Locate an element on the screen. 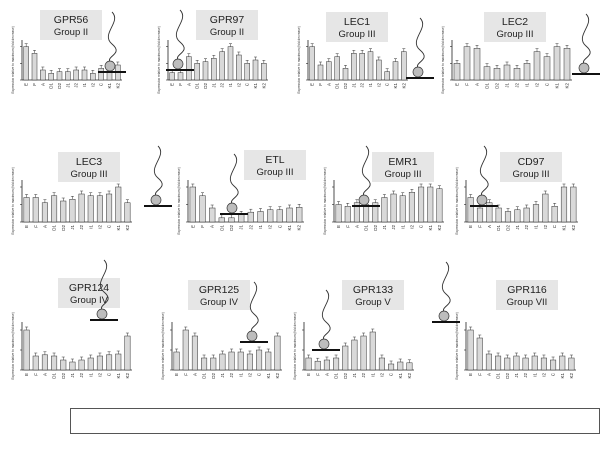  x-tick-label: K1 is located at coordinates (289, 228).